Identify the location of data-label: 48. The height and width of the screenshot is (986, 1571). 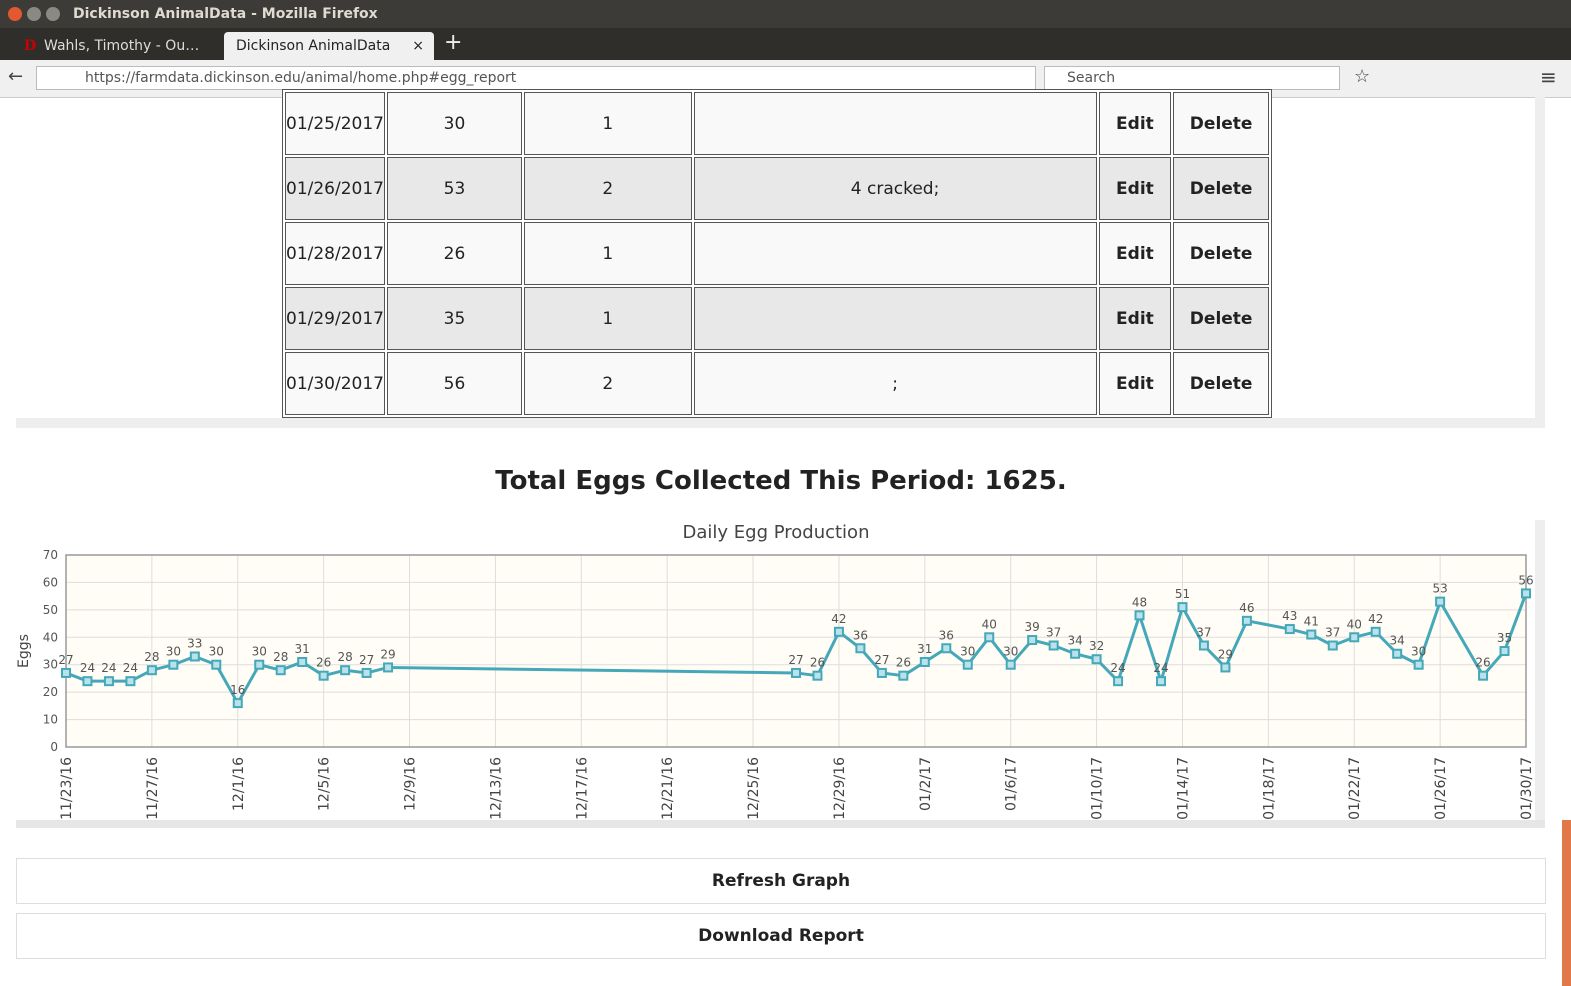
(1139, 602).